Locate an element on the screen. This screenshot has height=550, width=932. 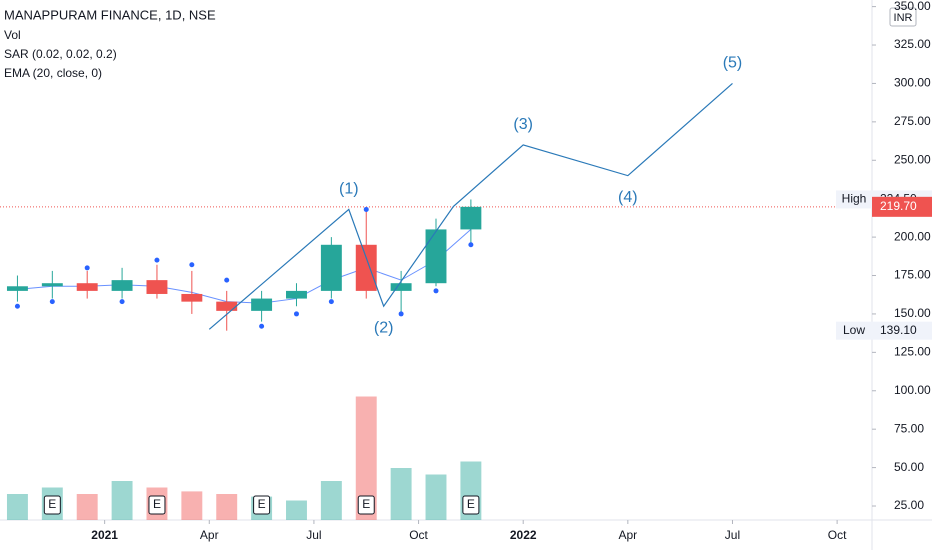
wave-label: (4) is located at coordinates (628, 197).